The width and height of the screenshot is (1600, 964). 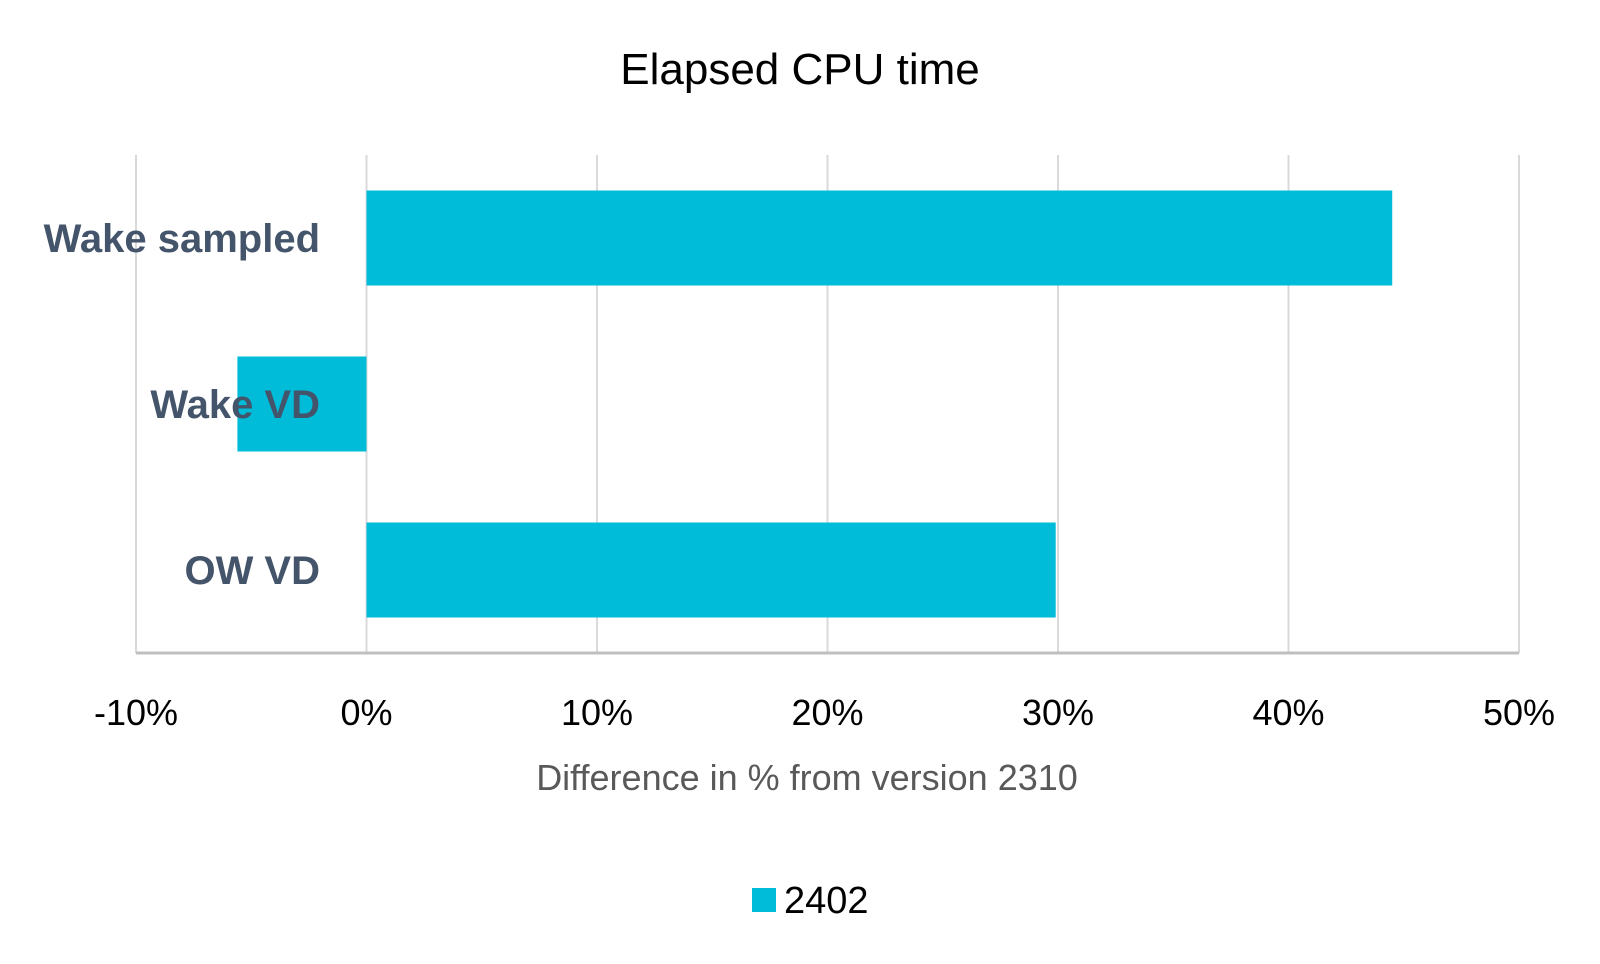 What do you see at coordinates (182, 239) in the screenshot?
I see `category-label-0: Wake sampled` at bounding box center [182, 239].